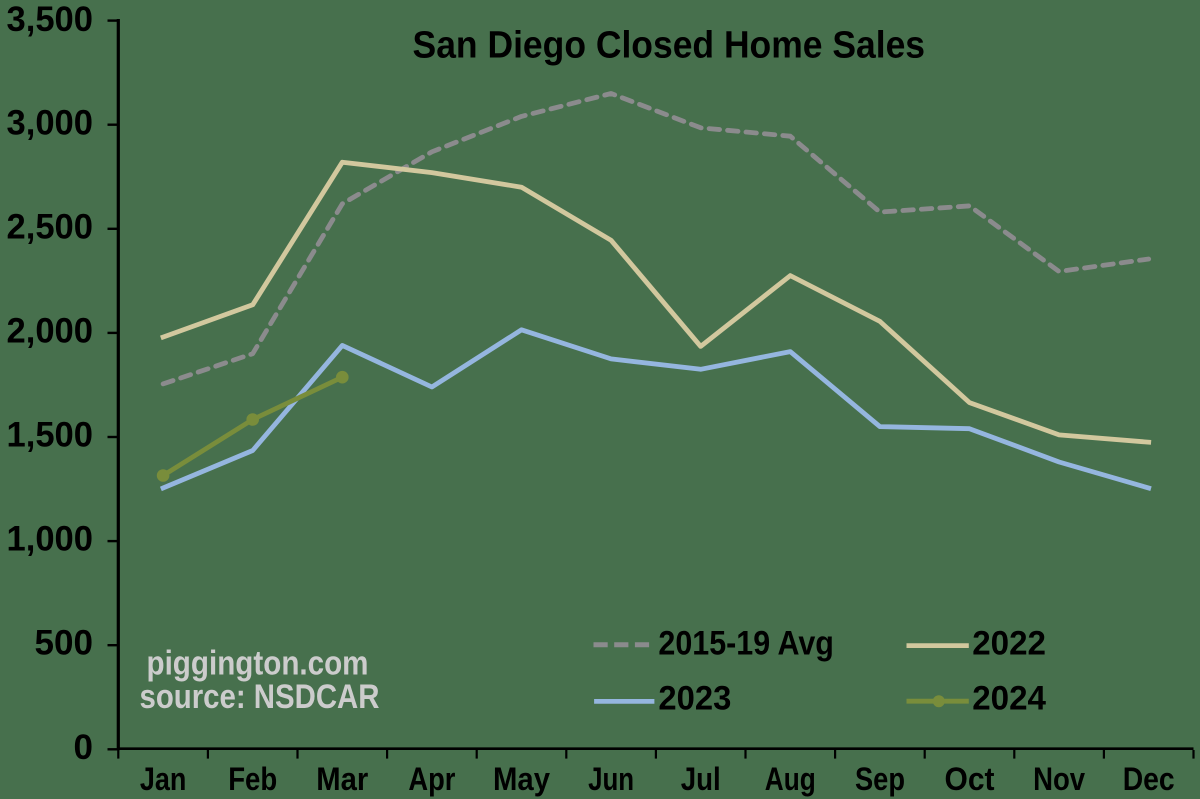 This screenshot has height=799, width=1200. Describe the element at coordinates (163, 779) in the screenshot. I see `svg-text: Jan` at that location.